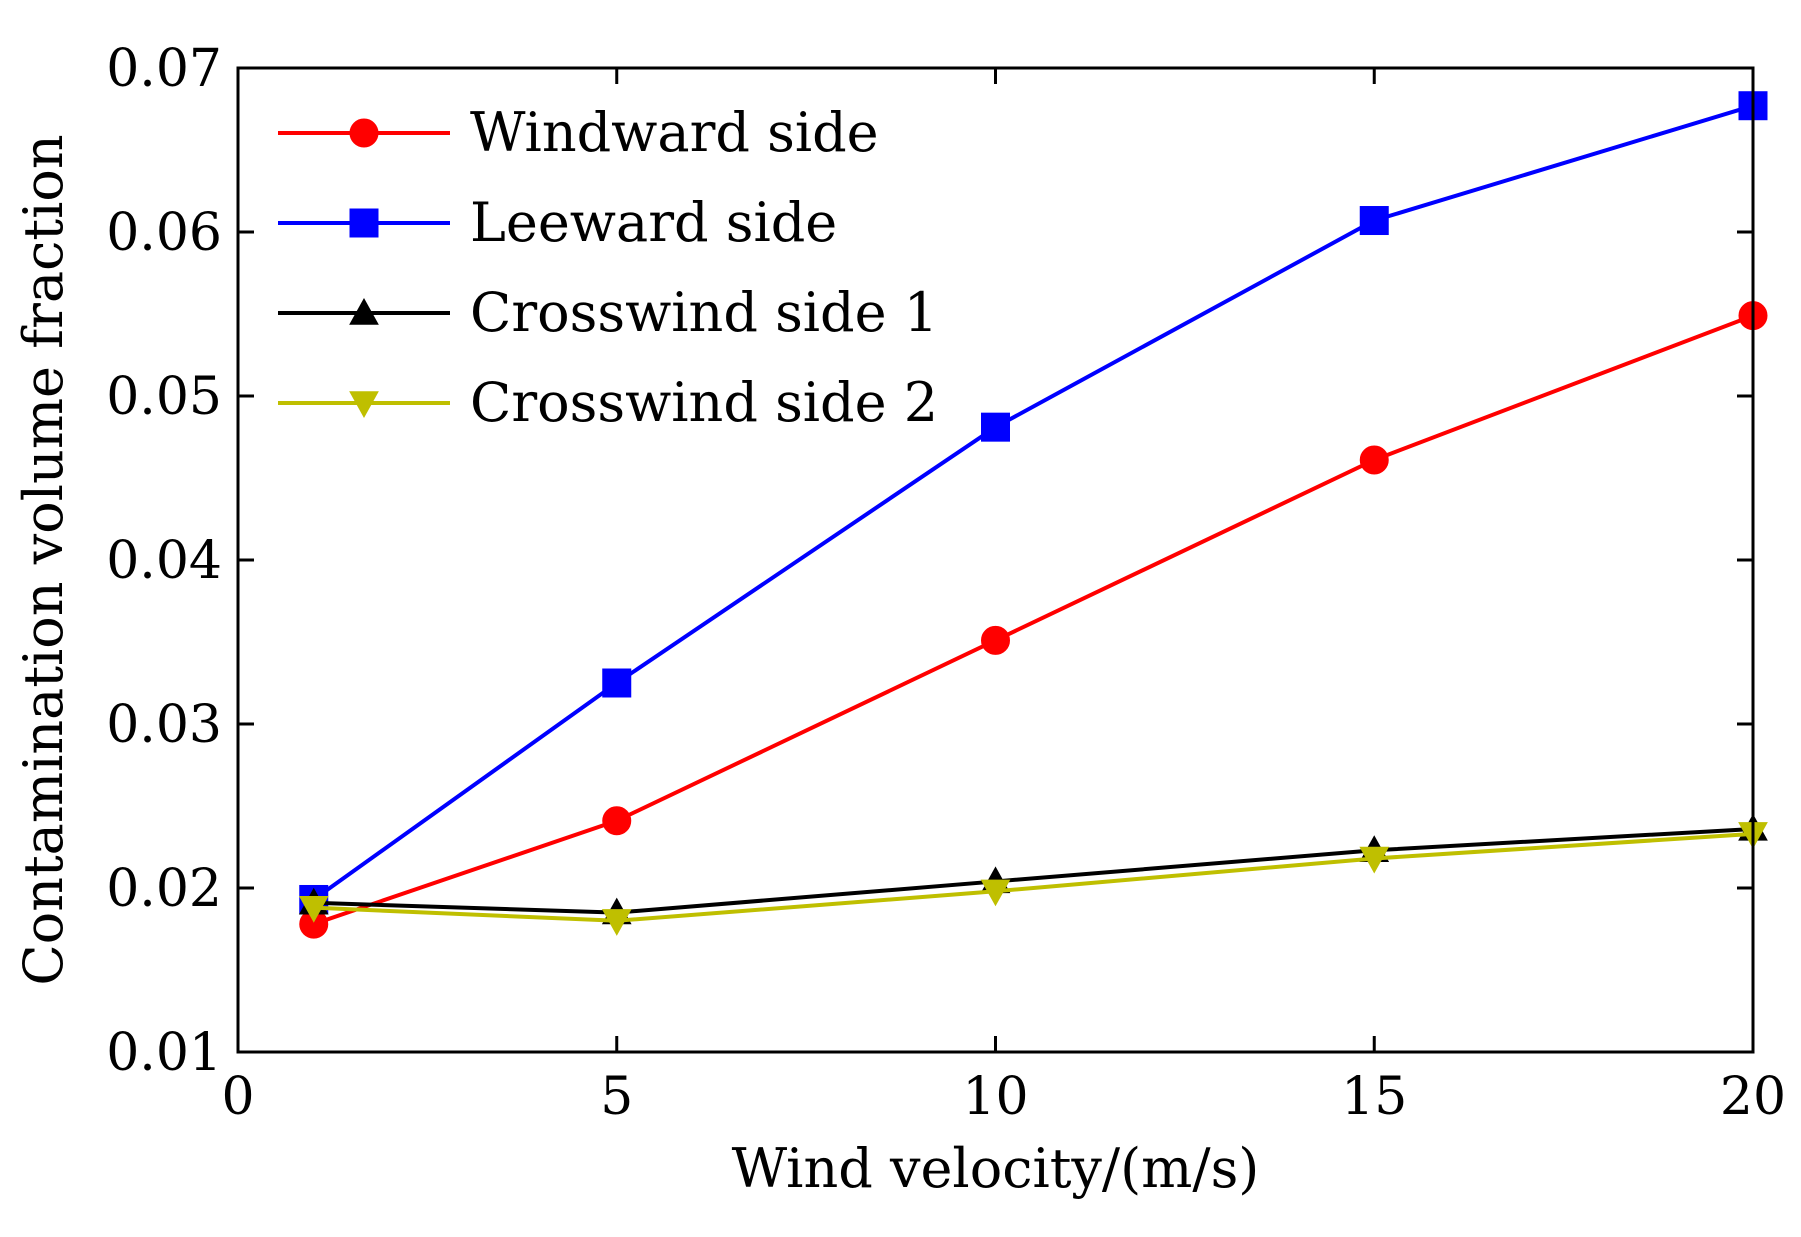  Describe the element at coordinates (616, 1097) in the screenshot. I see `x-tick-label: 5` at that location.